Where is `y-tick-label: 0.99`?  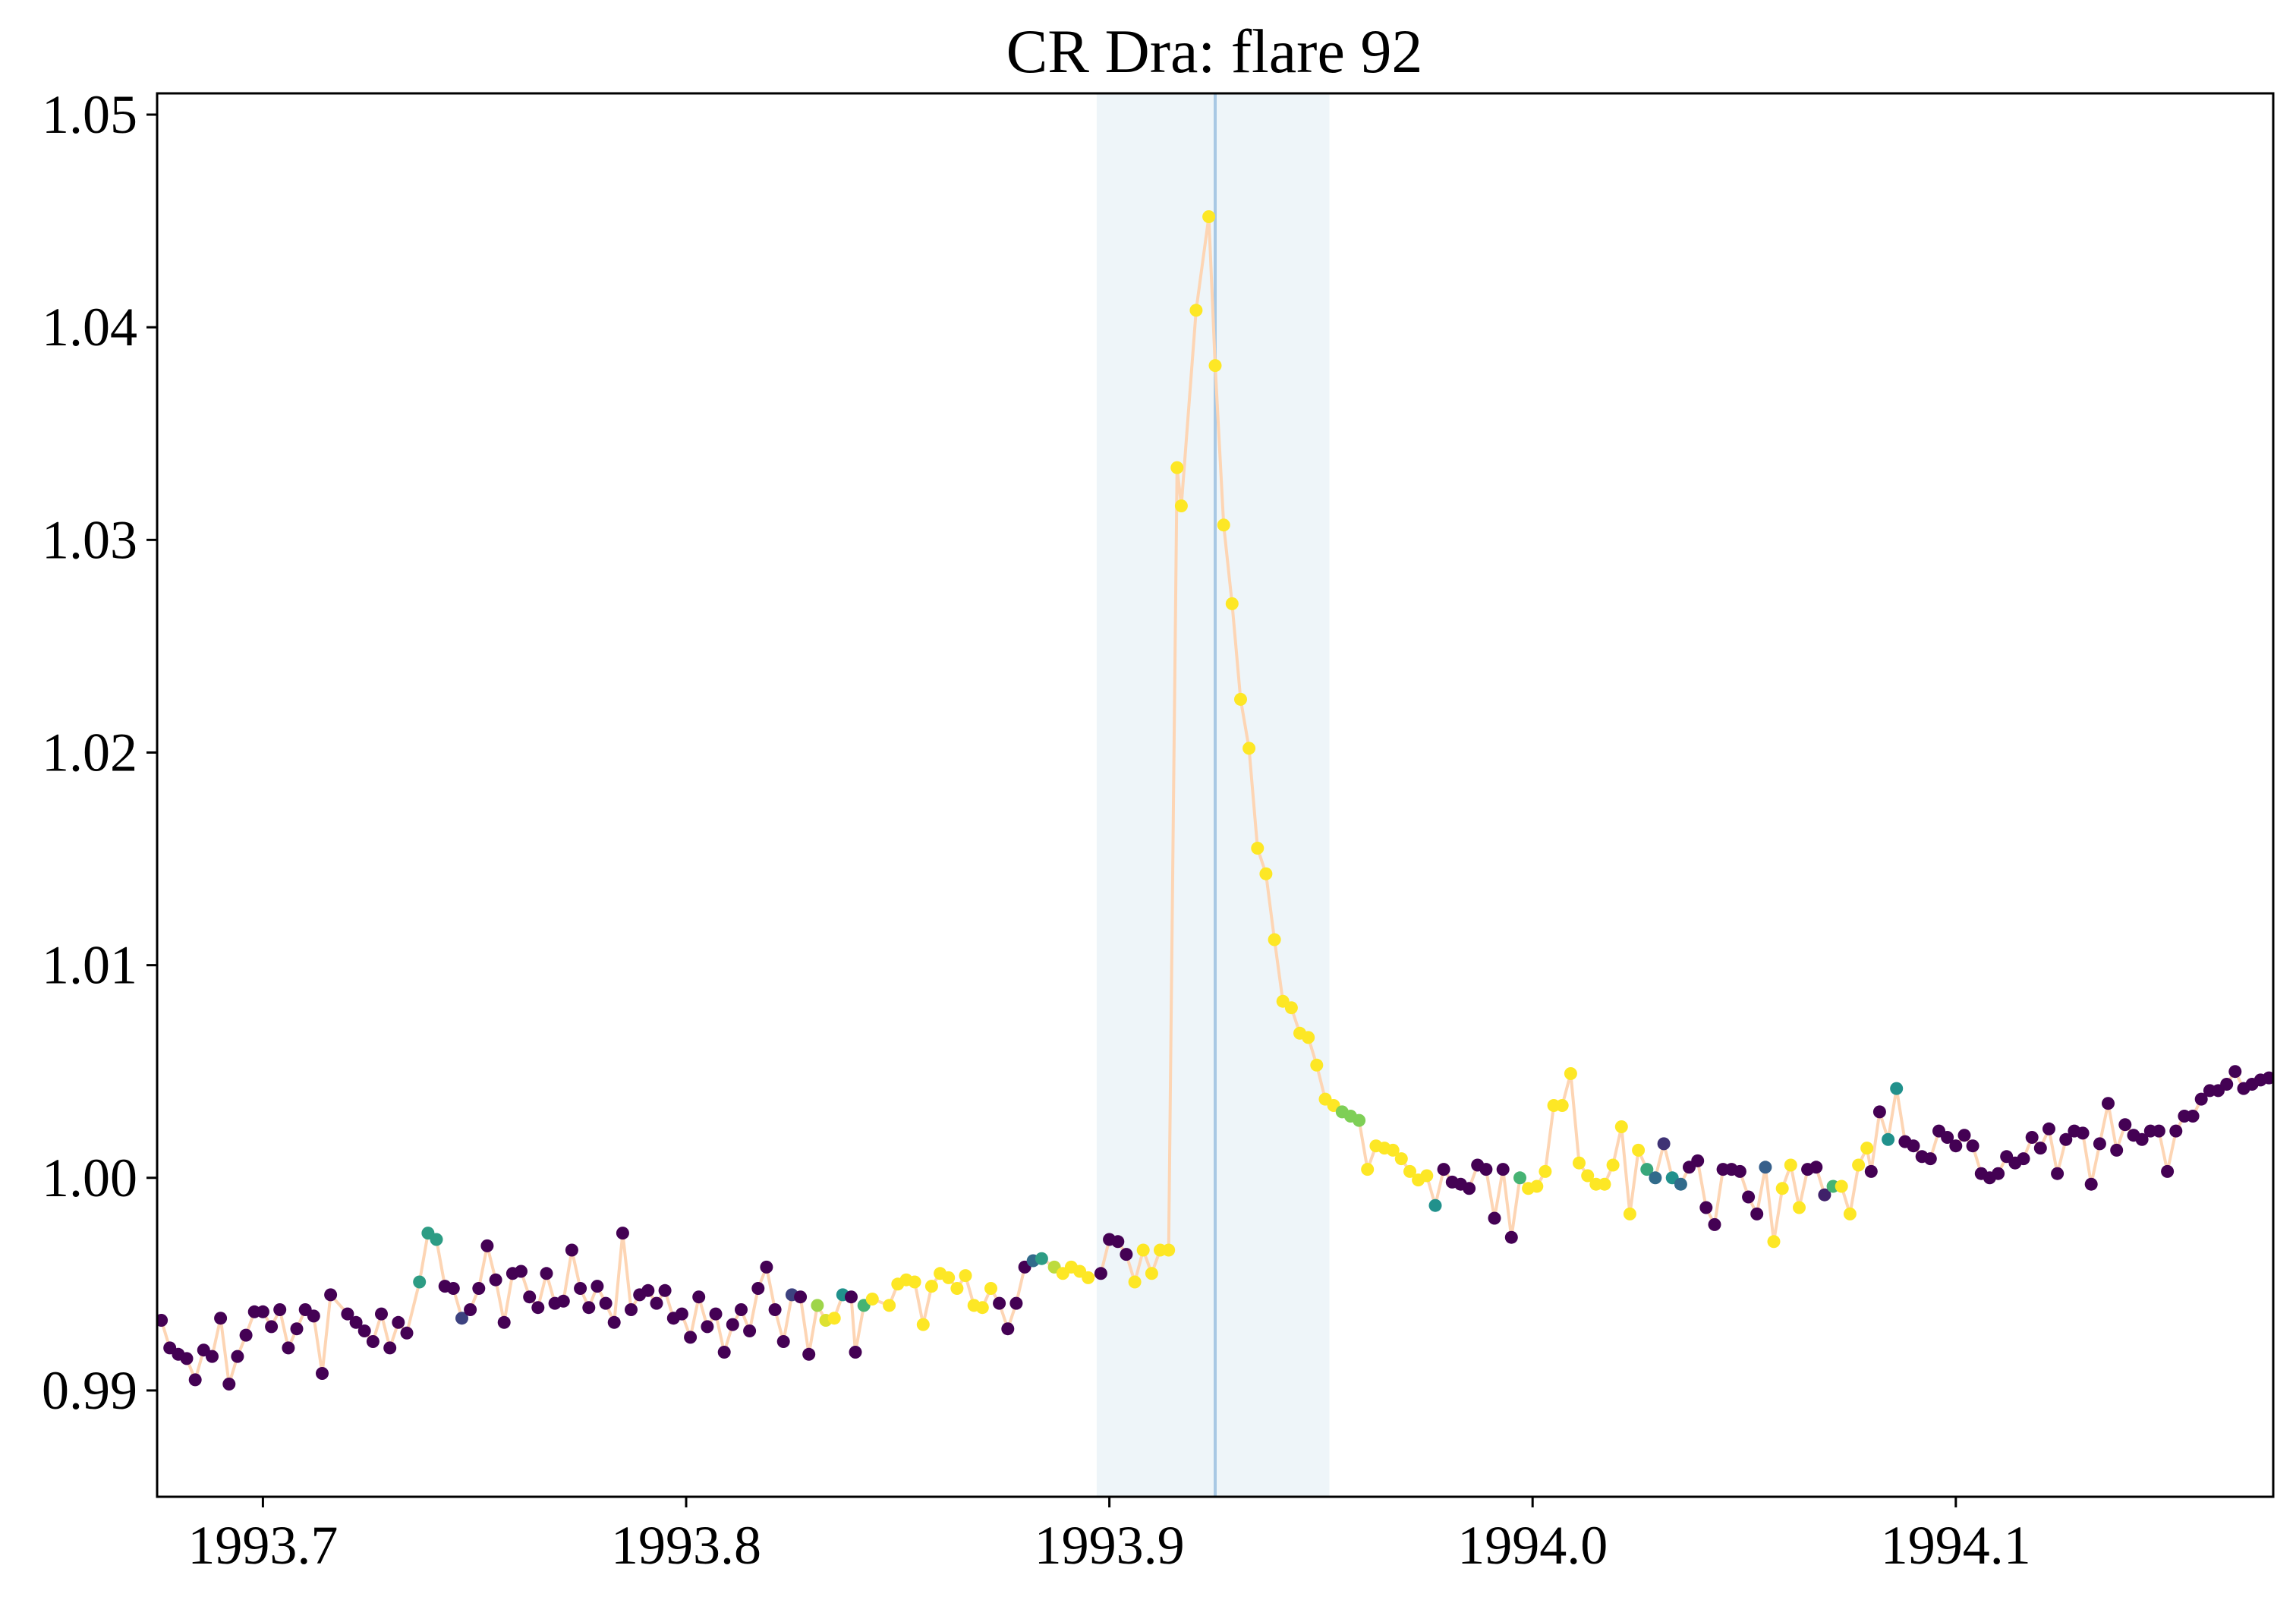 y-tick-label: 0.99 is located at coordinates (89, 1390).